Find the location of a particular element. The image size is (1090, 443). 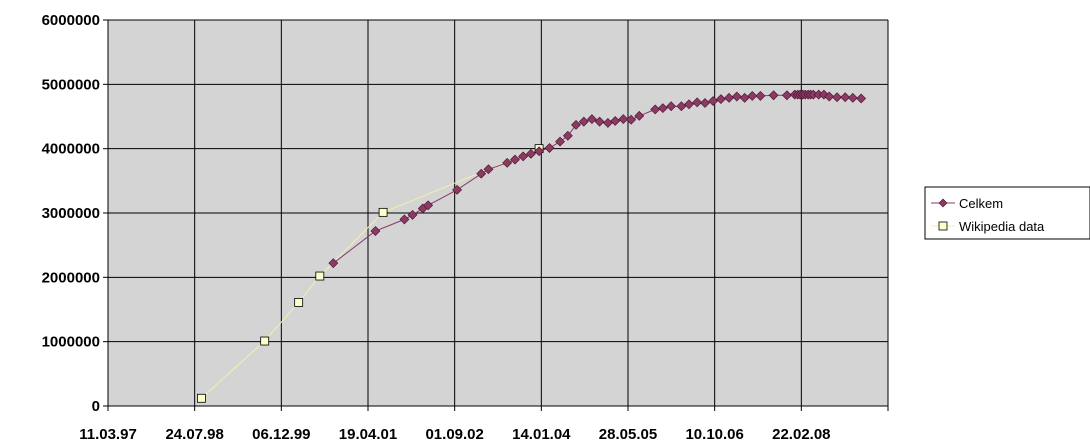

x-tick-label: 06.12.99 is located at coordinates (281, 434).